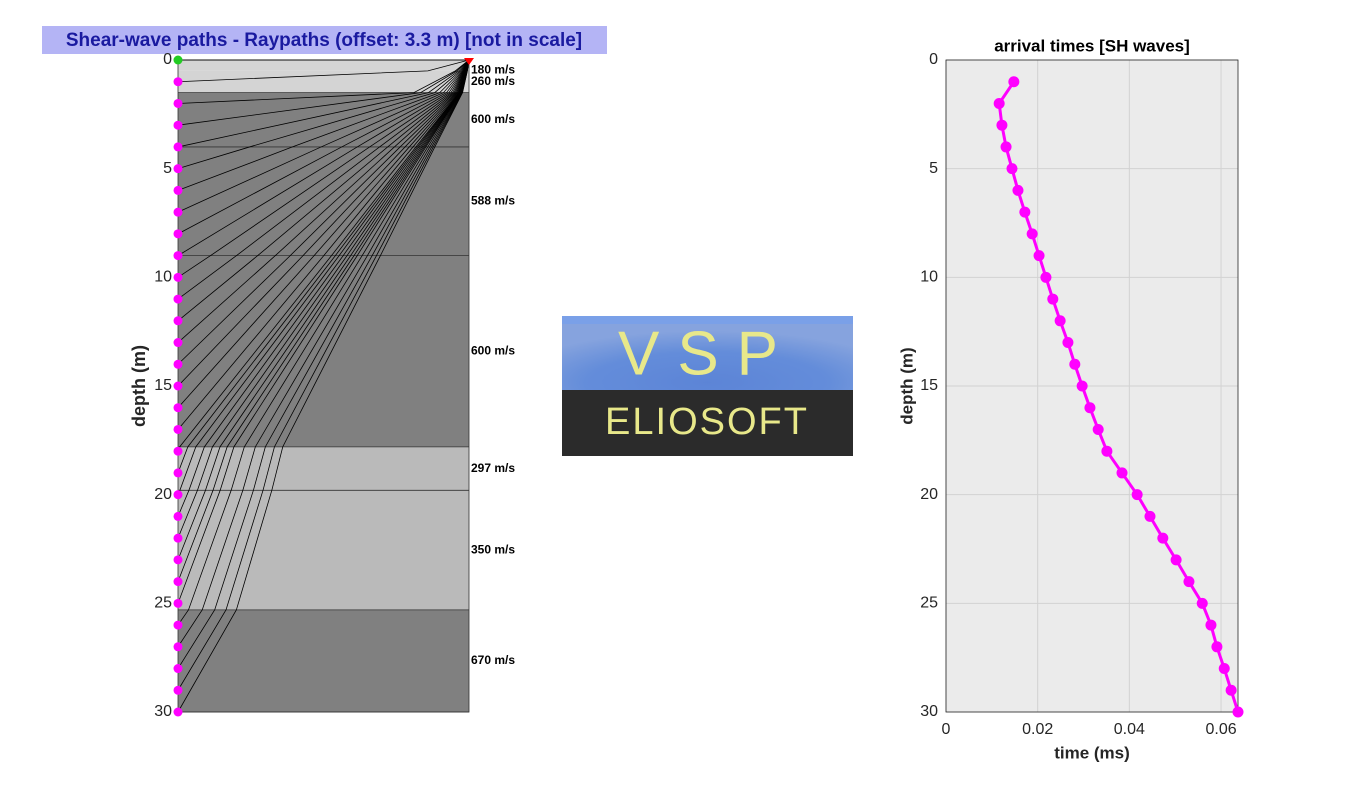 Image resolution: width=1368 pixels, height=800 pixels. I want to click on logo-band, so click(707, 357).